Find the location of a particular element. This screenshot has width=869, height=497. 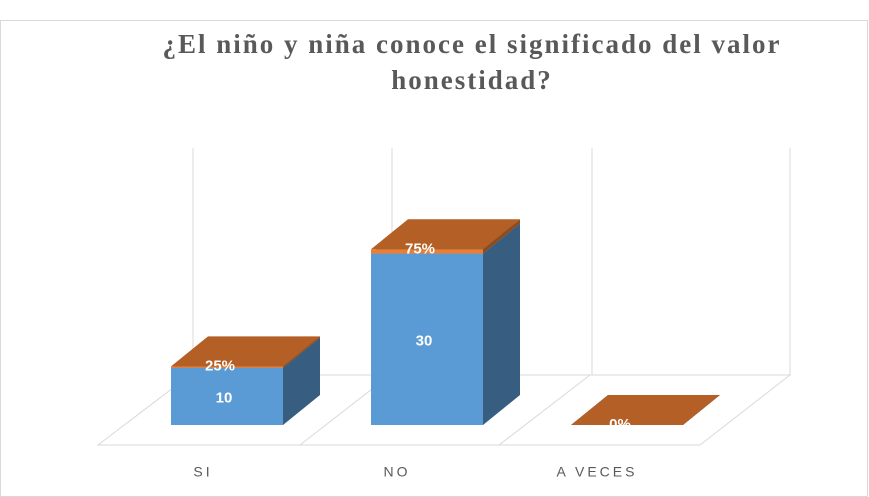

data-label: 25% is located at coordinates (220, 365).